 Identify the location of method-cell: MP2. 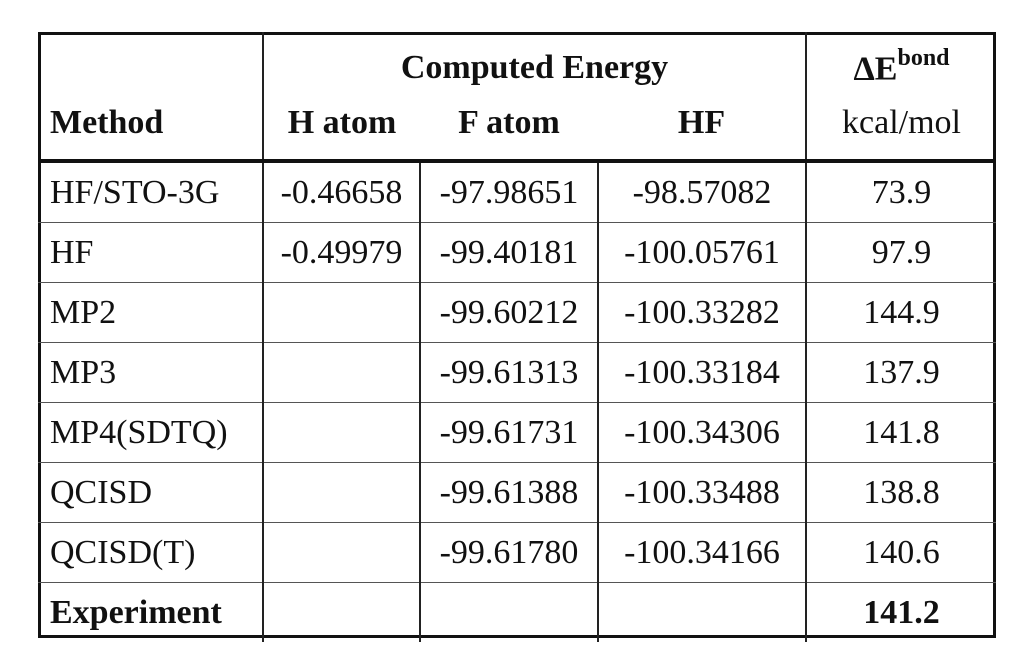
(150, 312).